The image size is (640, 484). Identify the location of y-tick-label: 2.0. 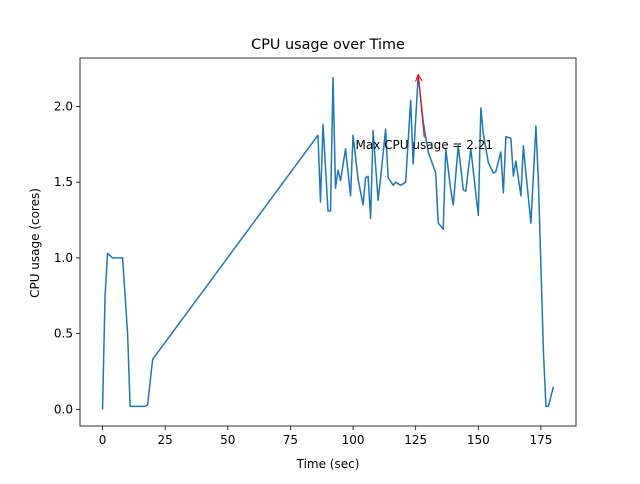
(63, 106).